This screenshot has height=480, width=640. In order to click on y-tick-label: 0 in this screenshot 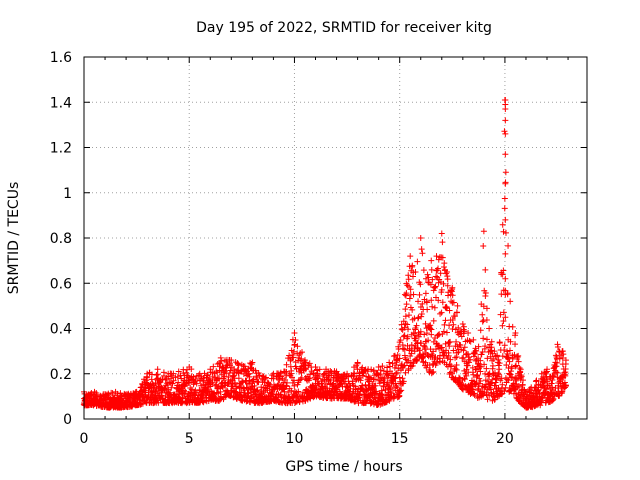, I will do `click(67, 420)`.